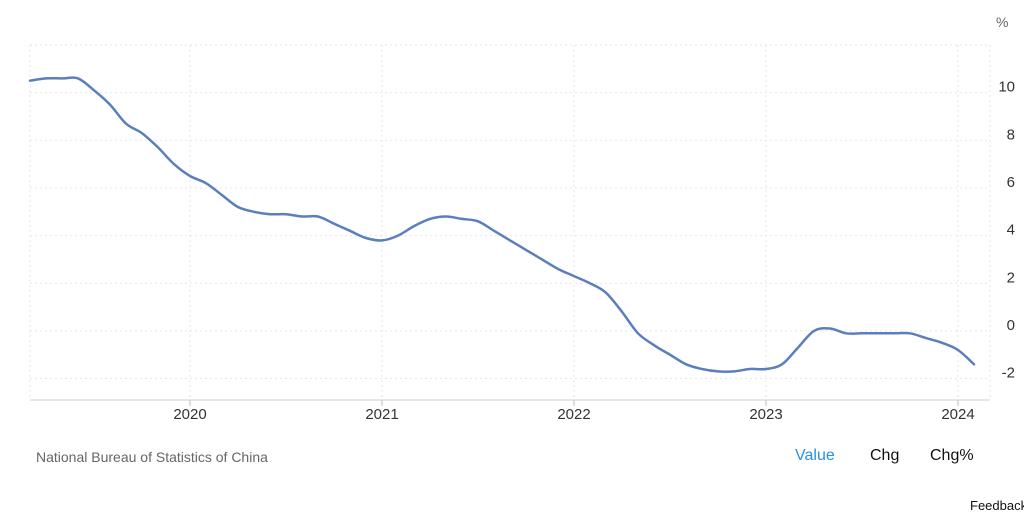 The image size is (1024, 517). Describe the element at coordinates (885, 455) in the screenshot. I see `tab-chg: Chg` at that location.